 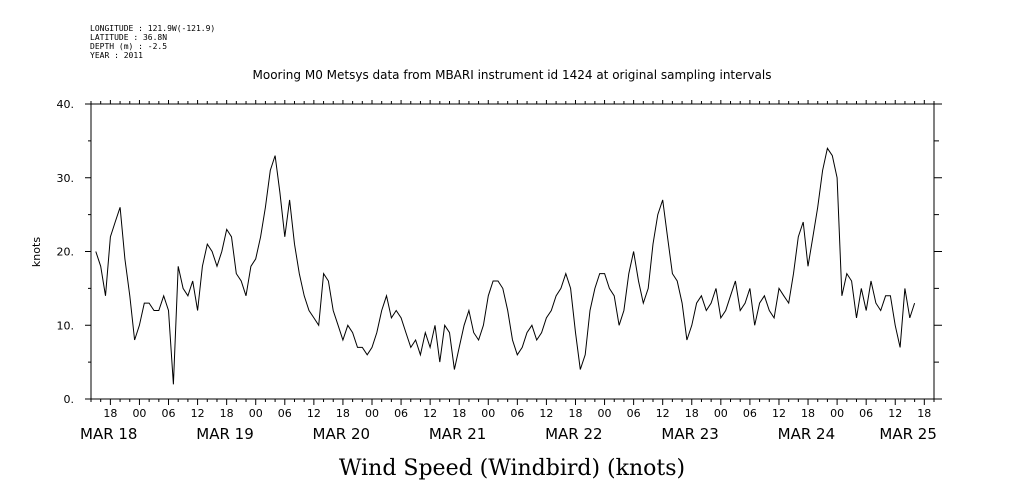 I want to click on longitude-label: LONGITUDE : 121.9W(-121.9), so click(x=152, y=28).